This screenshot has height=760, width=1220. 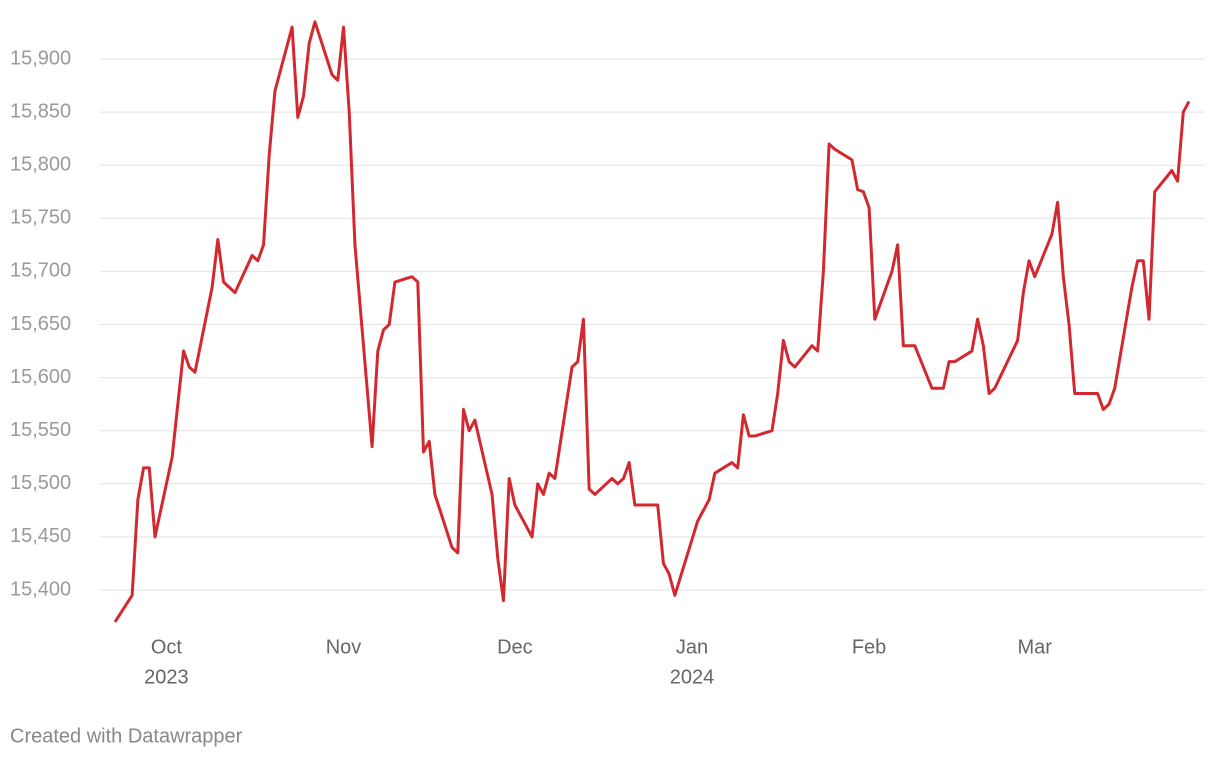 I want to click on y-tick-label: 15,800, so click(x=40, y=164).